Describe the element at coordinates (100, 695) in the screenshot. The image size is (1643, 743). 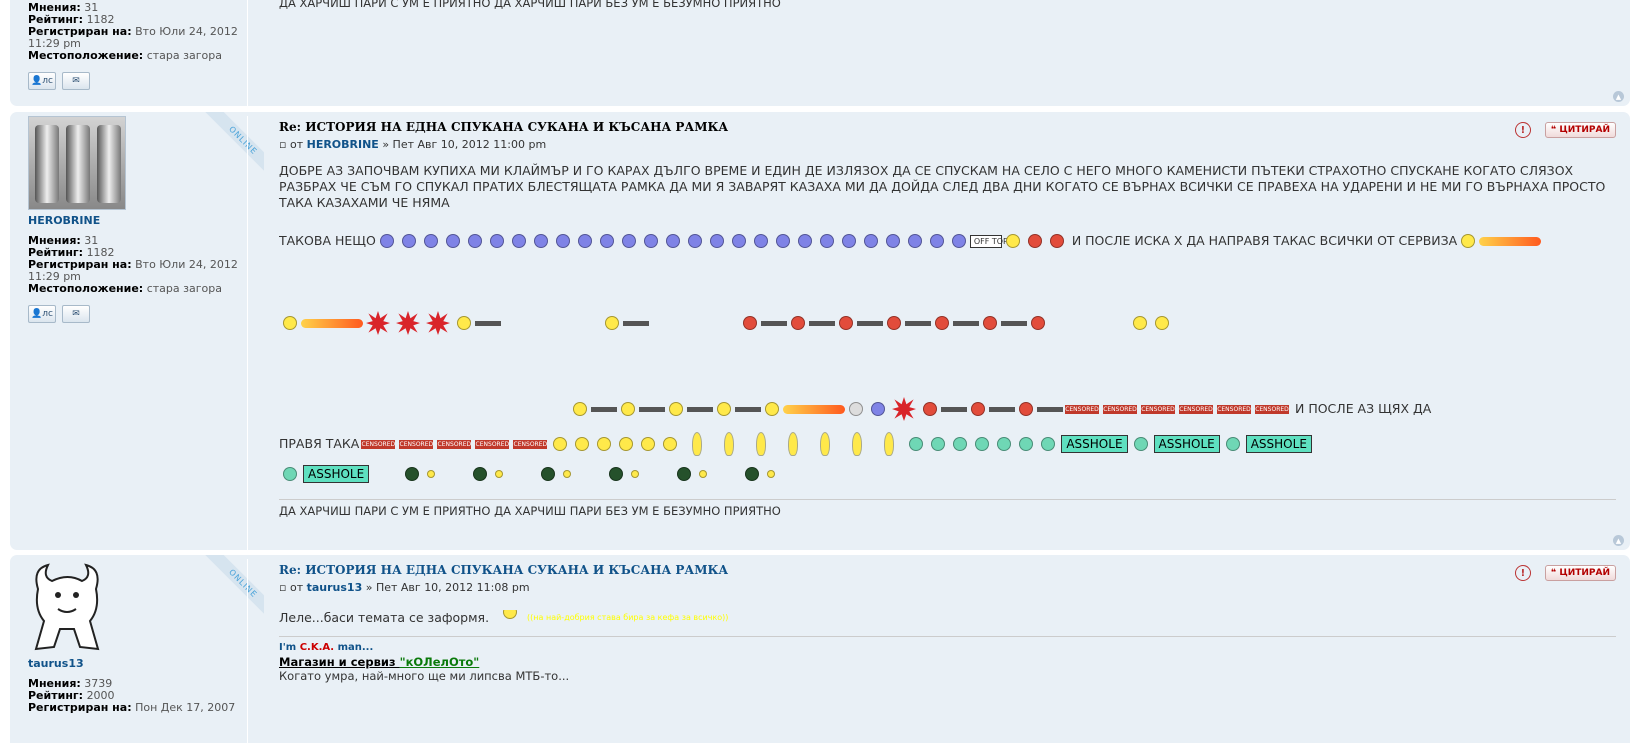
I see `stat-value: 2000` at that location.